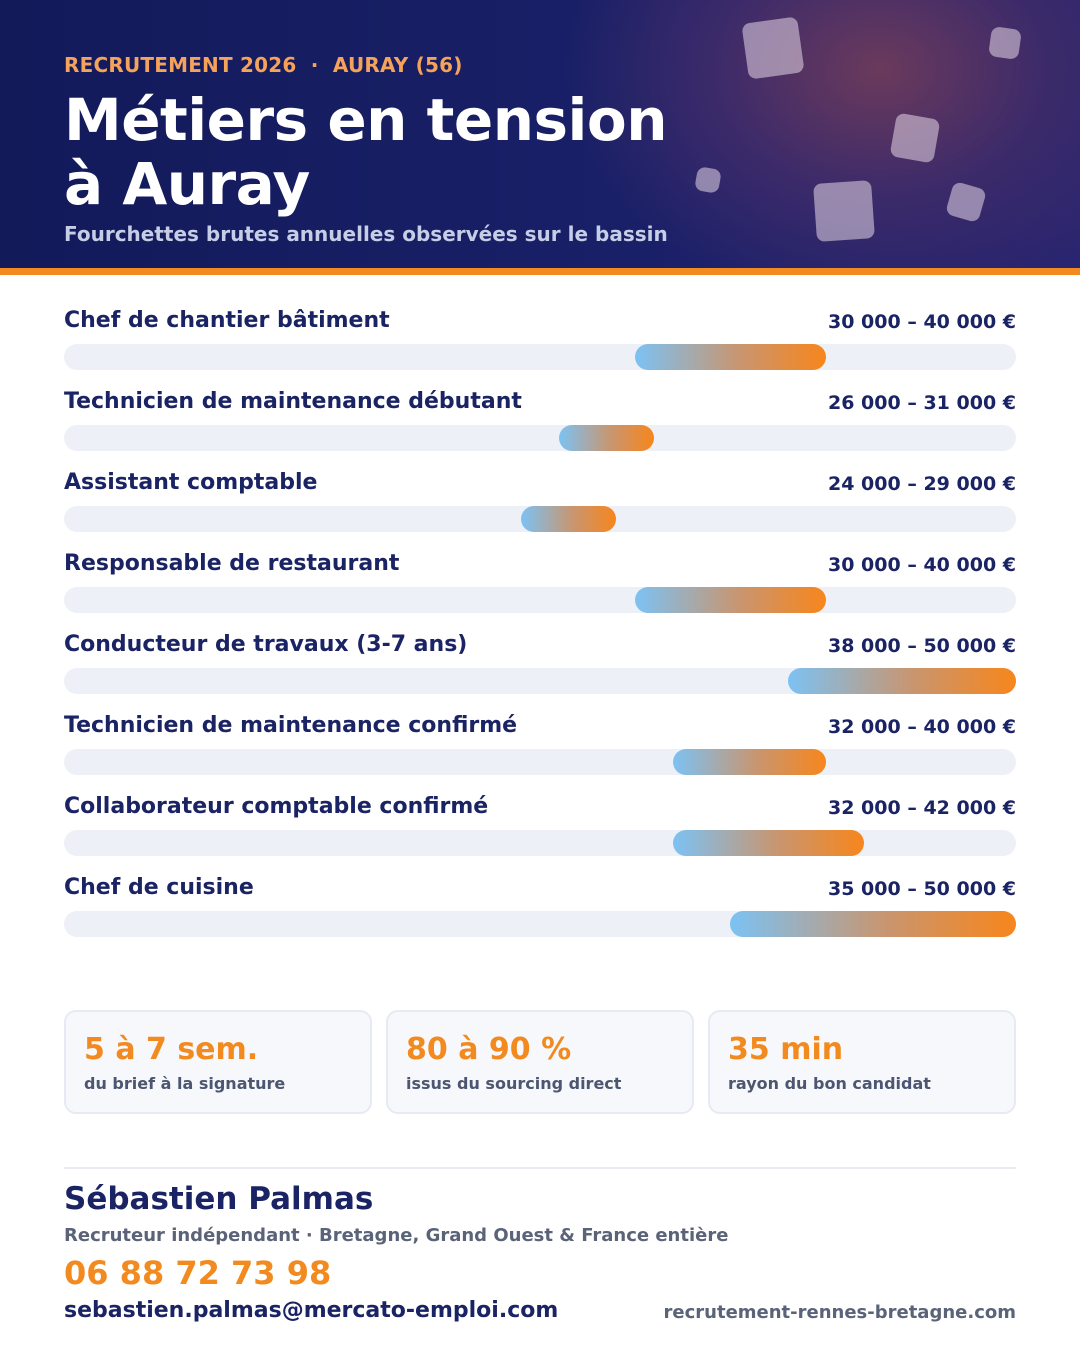 The height and width of the screenshot is (1350, 1080). I want to click on row-label: Technicien de maintenance débutant, so click(293, 401).